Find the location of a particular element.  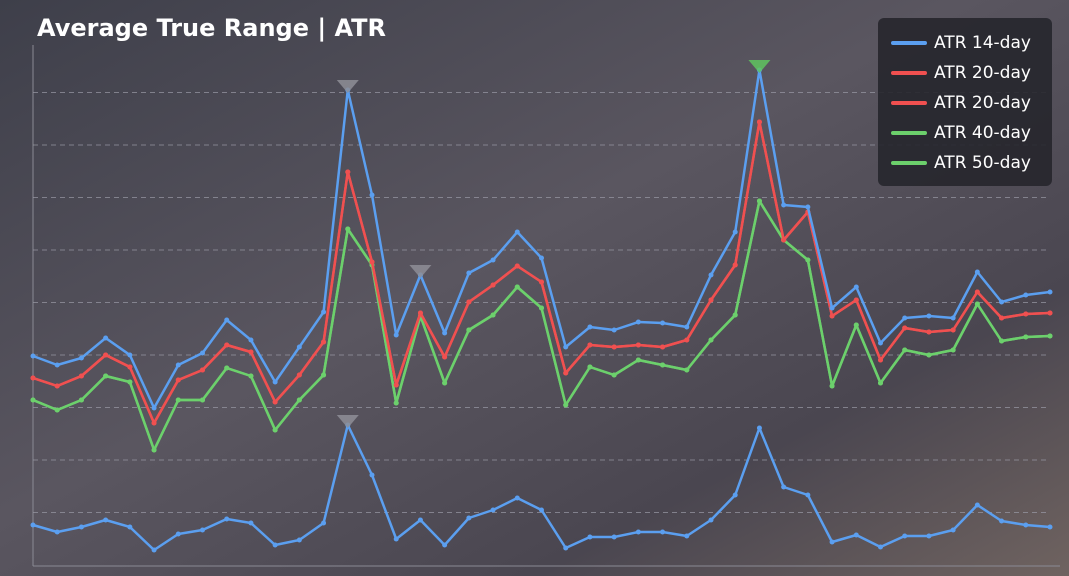

legend-label: ATR 50-day is located at coordinates (982, 163).